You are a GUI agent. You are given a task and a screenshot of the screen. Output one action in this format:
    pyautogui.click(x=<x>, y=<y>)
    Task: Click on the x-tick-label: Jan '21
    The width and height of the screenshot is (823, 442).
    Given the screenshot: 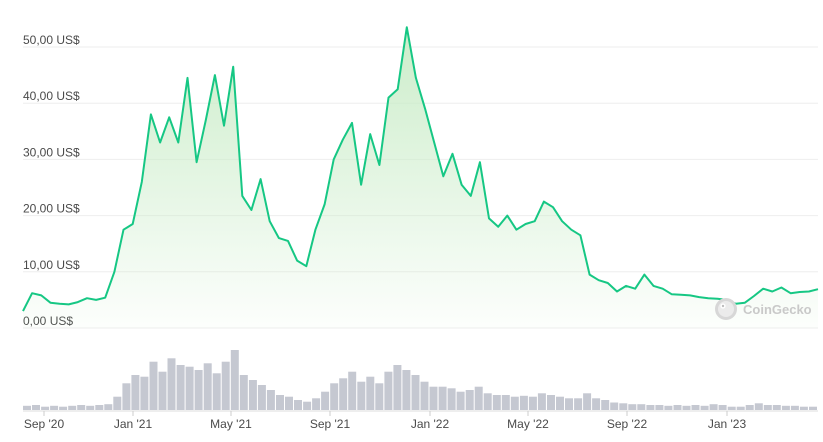 What is the action you would take?
    pyautogui.click(x=133, y=424)
    